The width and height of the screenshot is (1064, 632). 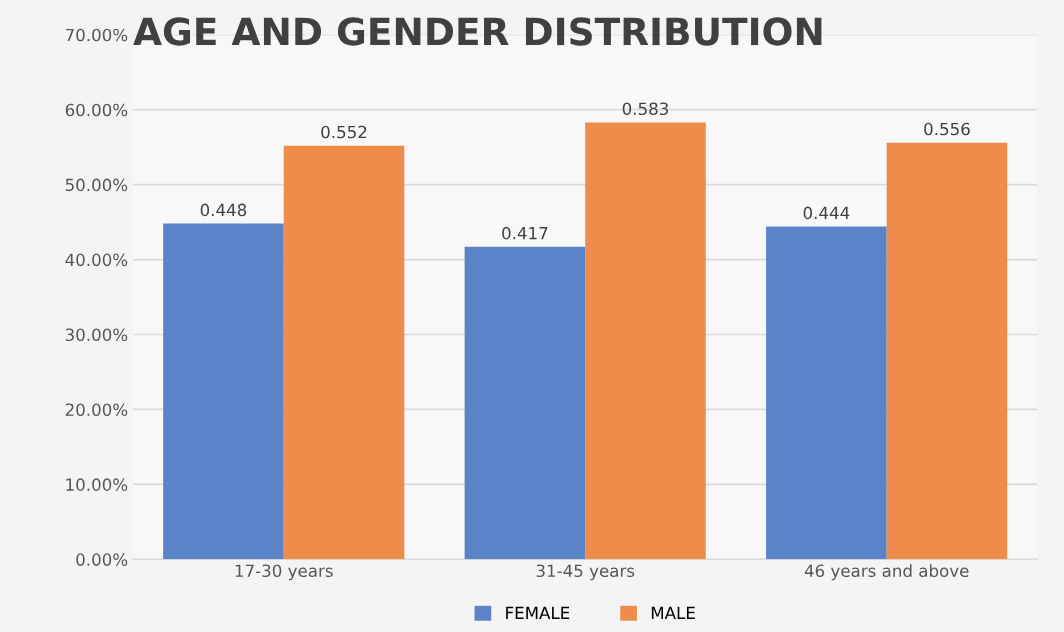 What do you see at coordinates (886, 572) in the screenshot?
I see `x-tick-label: 46 years and above` at bounding box center [886, 572].